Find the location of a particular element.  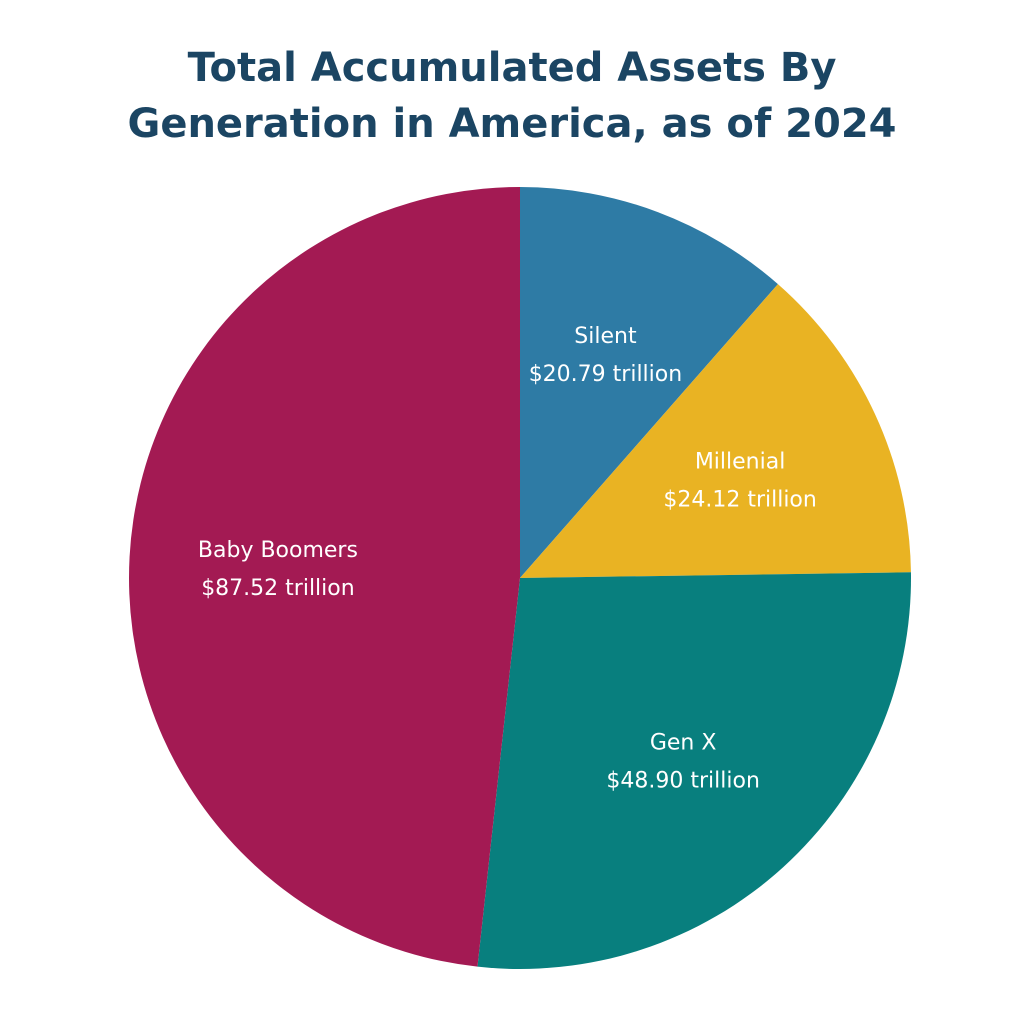

slice-value-label-silent: $20.79 trillion is located at coordinates (606, 374).